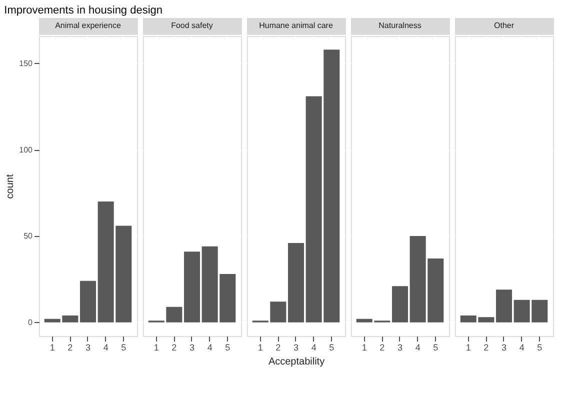  What do you see at coordinates (31, 322) in the screenshot?
I see `y-tick-label: 0` at bounding box center [31, 322].